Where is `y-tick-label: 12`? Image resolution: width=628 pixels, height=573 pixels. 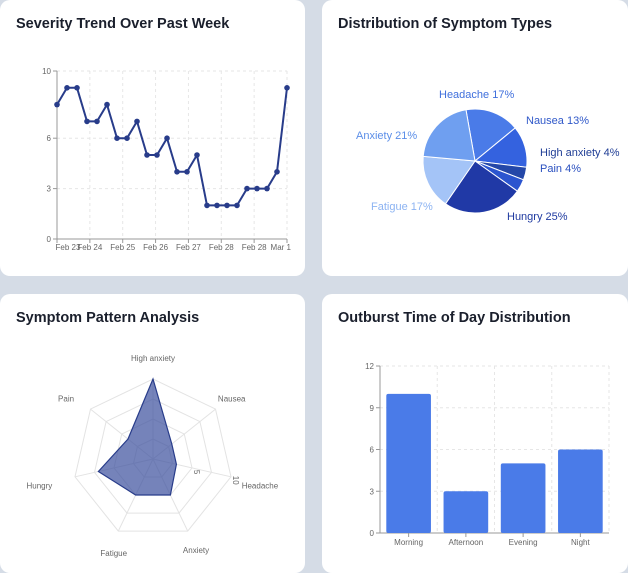 y-tick-label: 12 is located at coordinates (369, 366).